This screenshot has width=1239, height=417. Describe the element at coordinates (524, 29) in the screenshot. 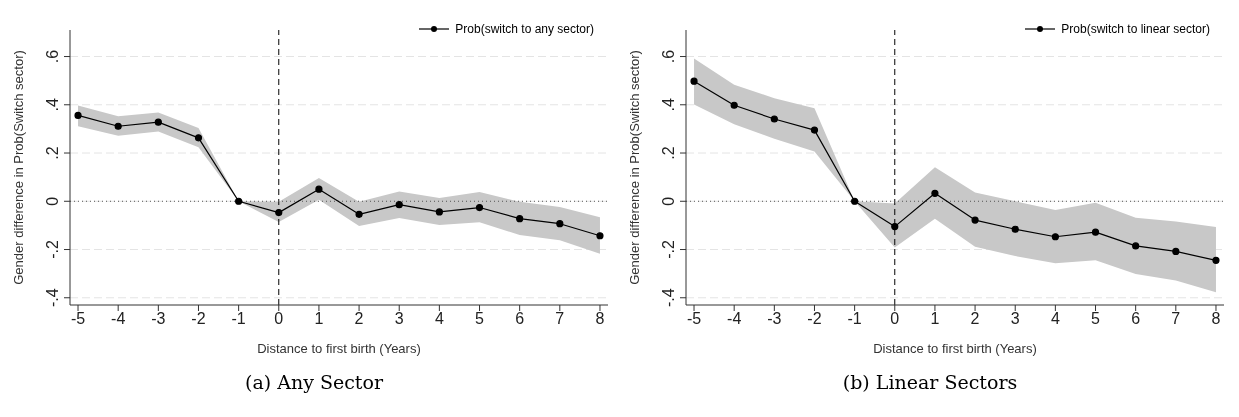

I see `legend-label: Prob(switch to any sector)` at that location.